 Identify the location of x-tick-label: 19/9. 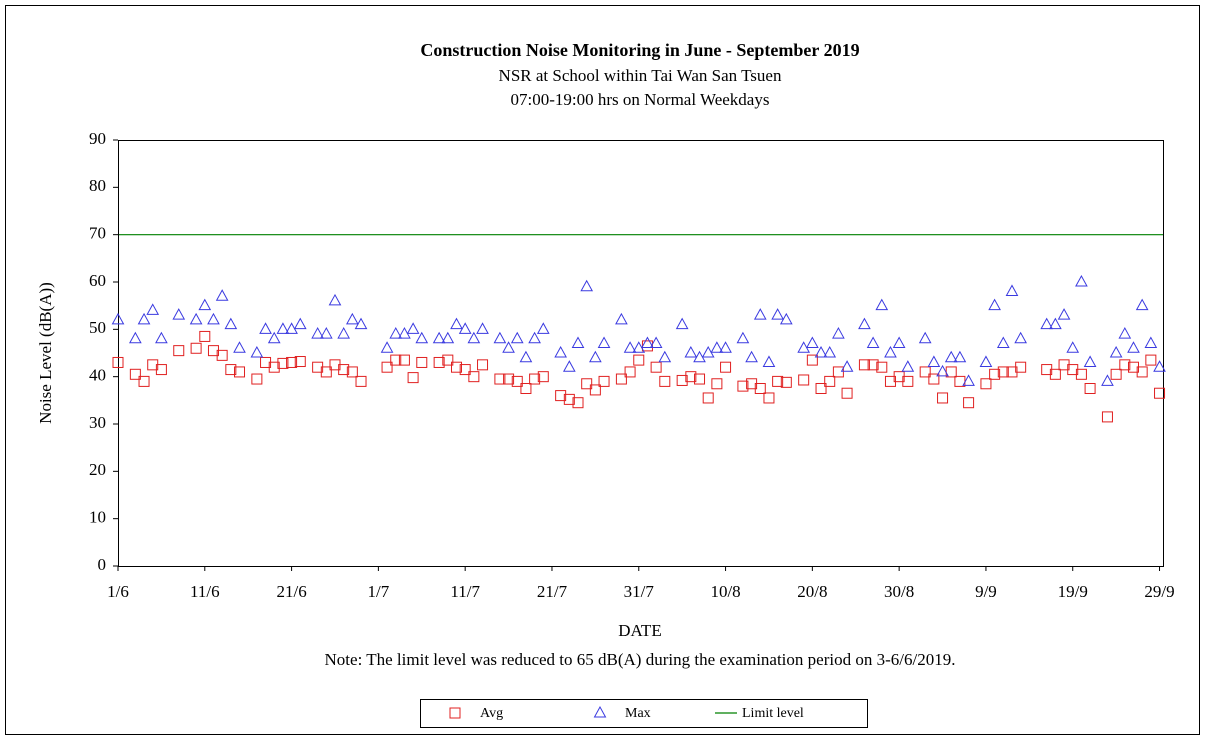
(1073, 591).